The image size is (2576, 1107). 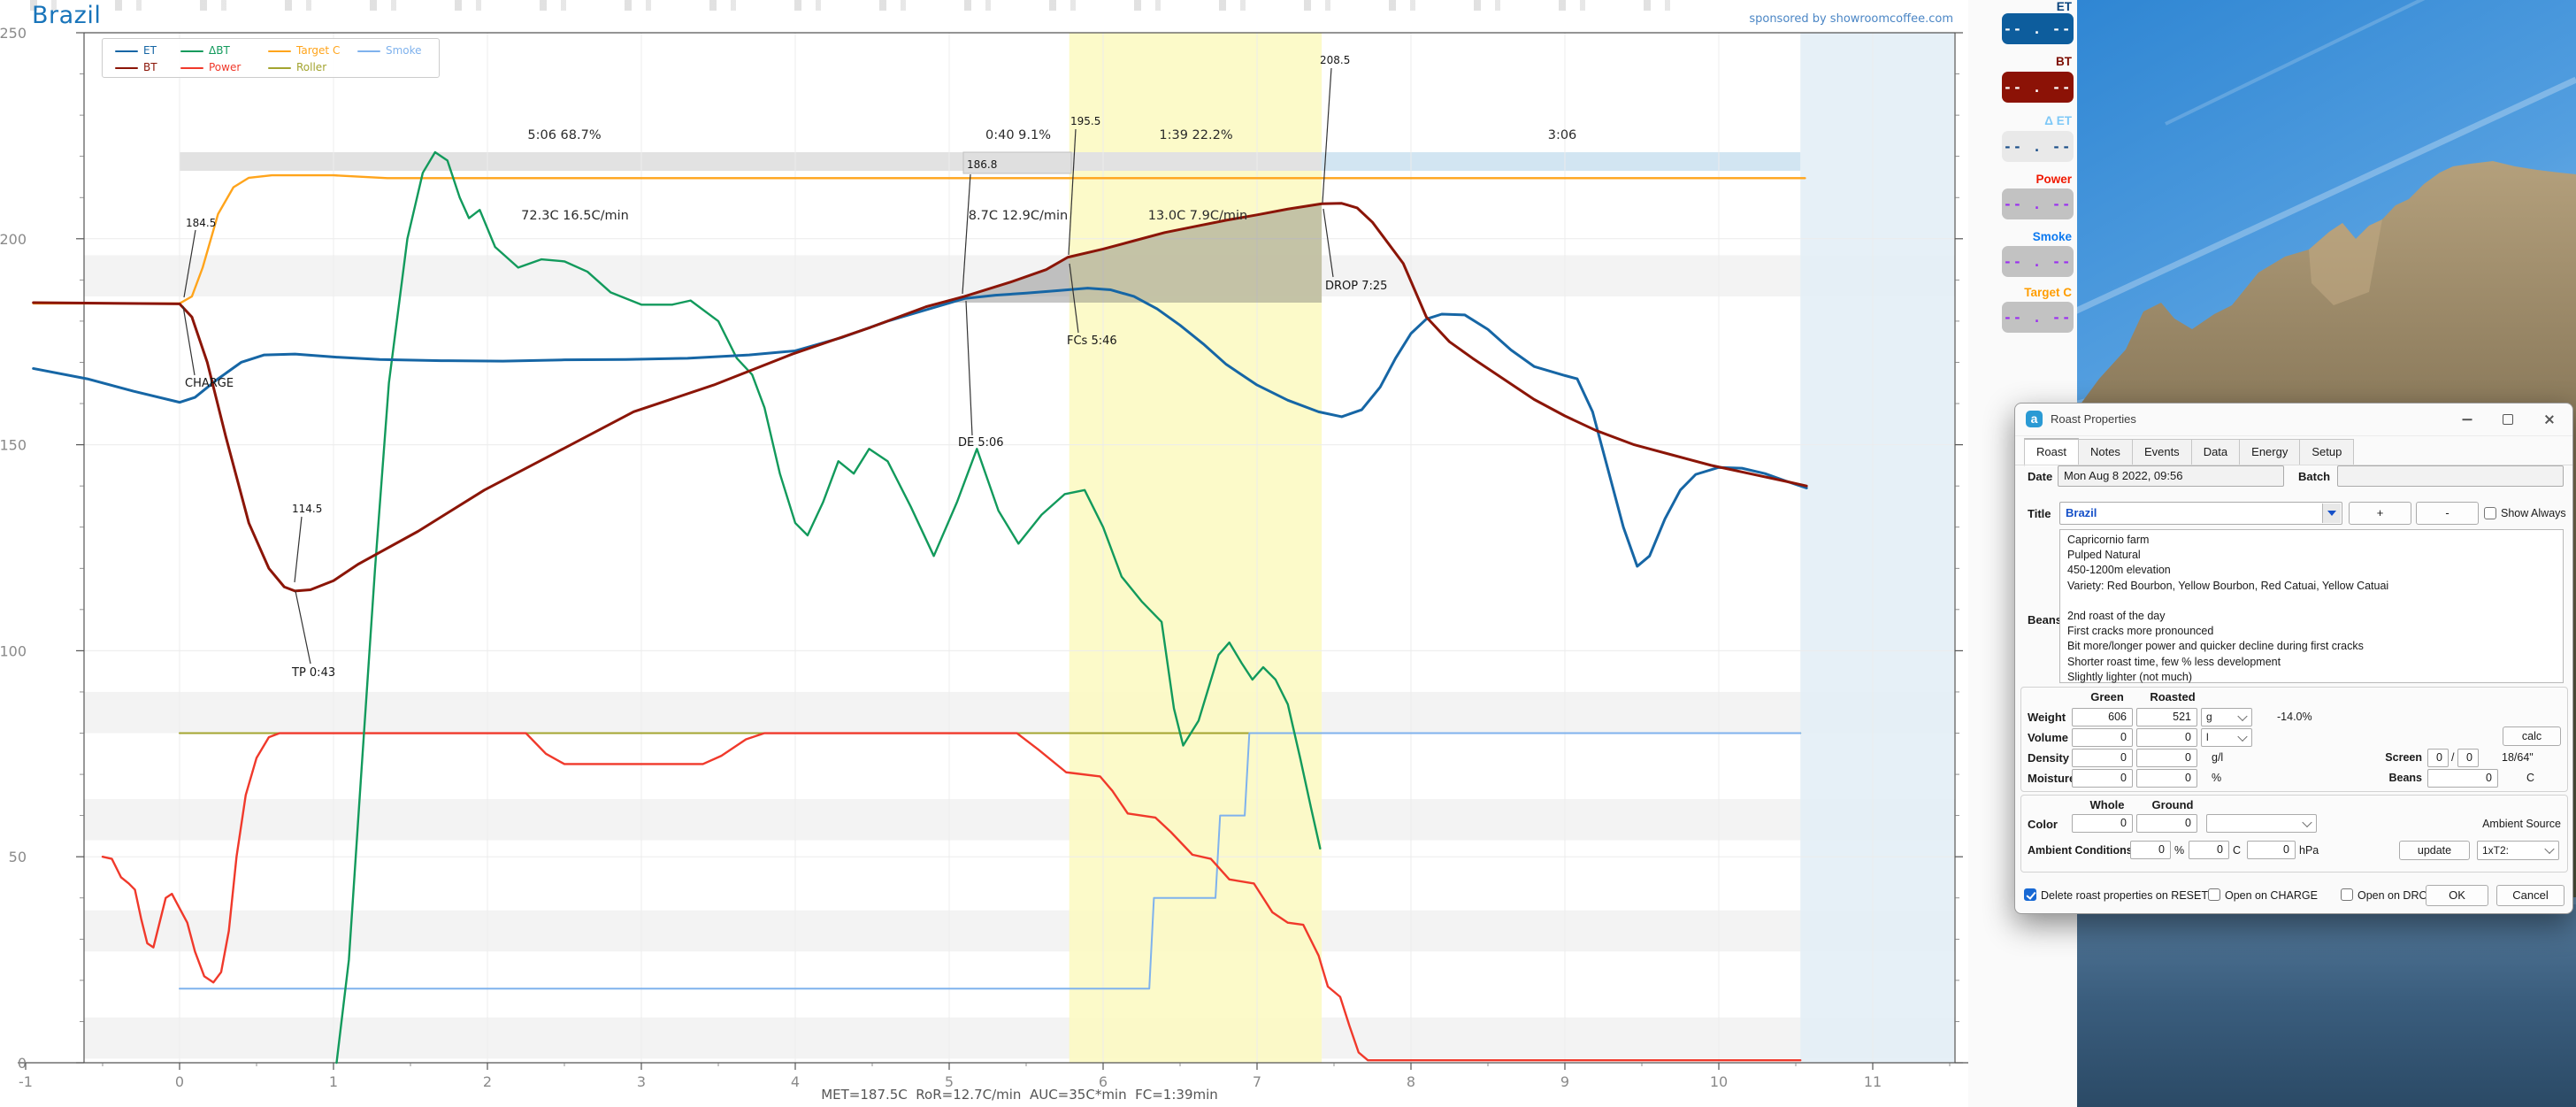 I want to click on legend-label: Target C, so click(x=318, y=51).